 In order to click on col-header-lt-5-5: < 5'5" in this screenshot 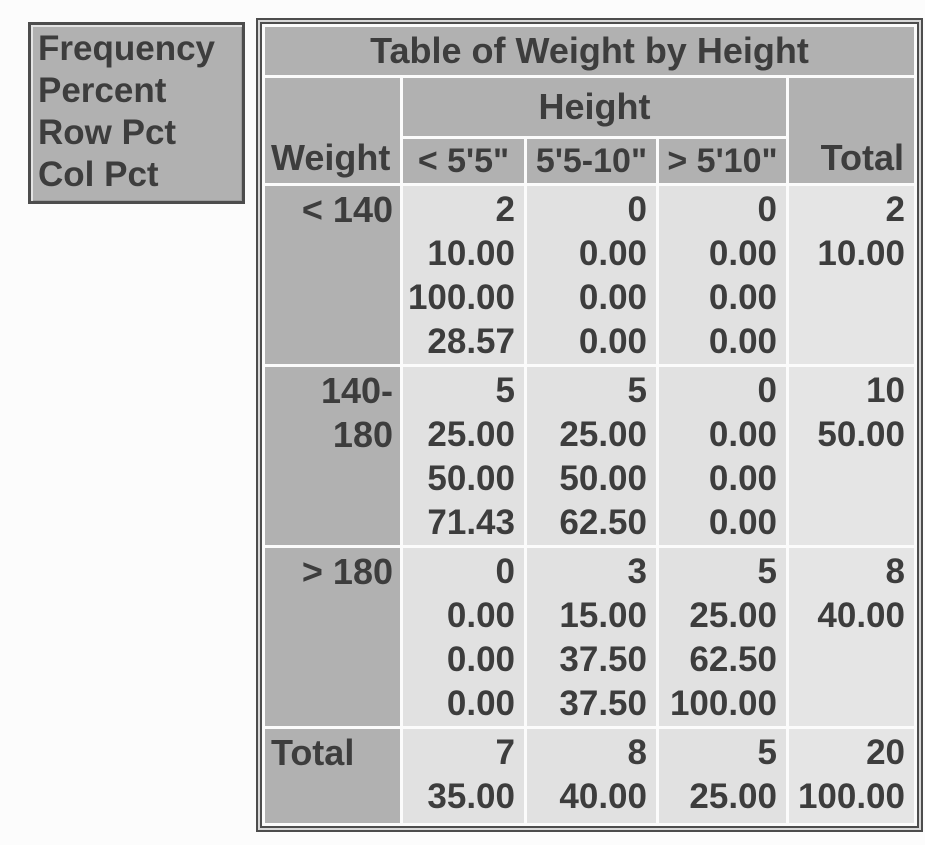, I will do `click(463, 161)`.